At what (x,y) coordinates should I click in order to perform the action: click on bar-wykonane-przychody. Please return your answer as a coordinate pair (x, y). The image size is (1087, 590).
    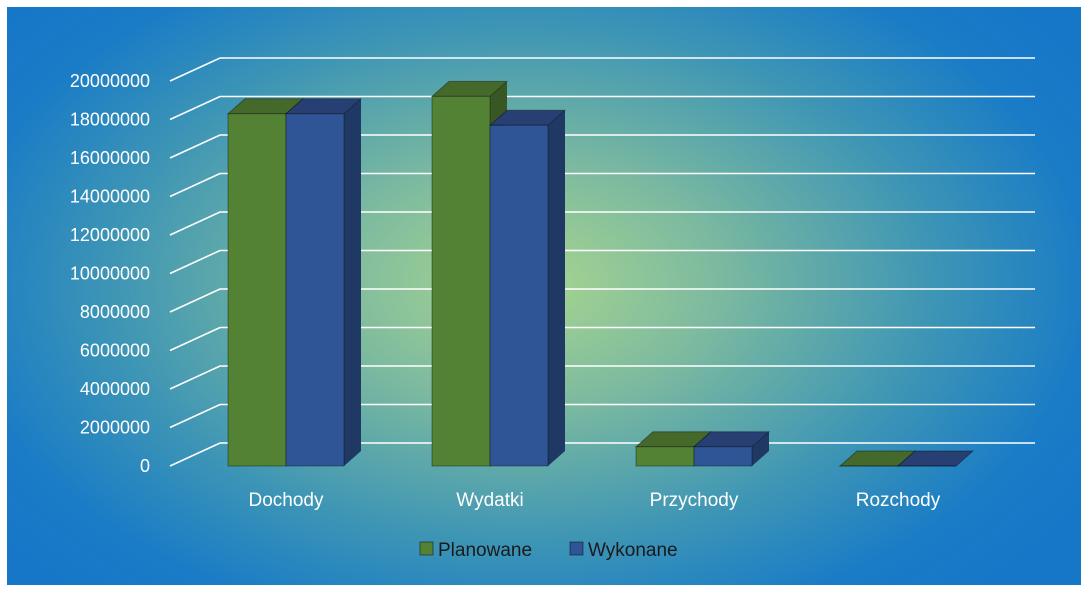
    Looking at the image, I should click on (723, 456).